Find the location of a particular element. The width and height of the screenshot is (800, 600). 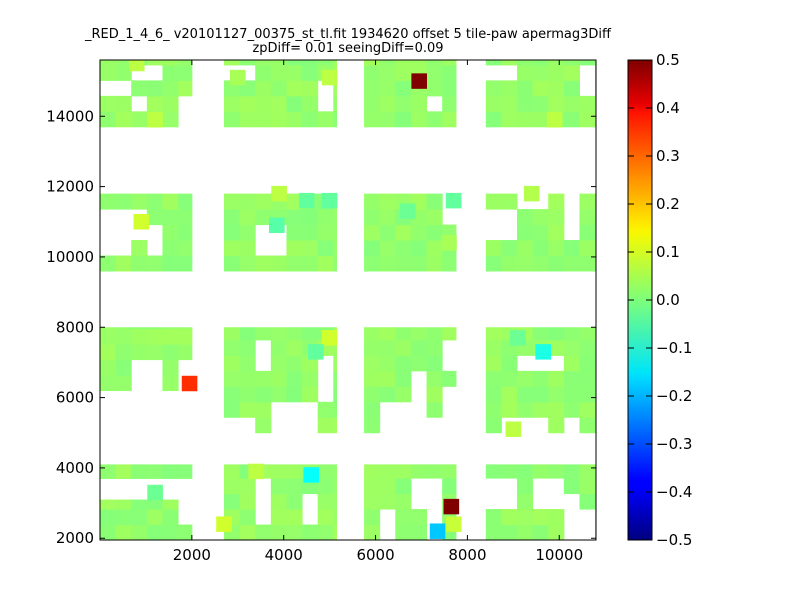

colorbar-ticks: 0.5 0.4 0.3 0.2 0.1 0.0 −0.1 −0.2 −0.3 −0.4 −0.5 is located at coordinates (660, 300).